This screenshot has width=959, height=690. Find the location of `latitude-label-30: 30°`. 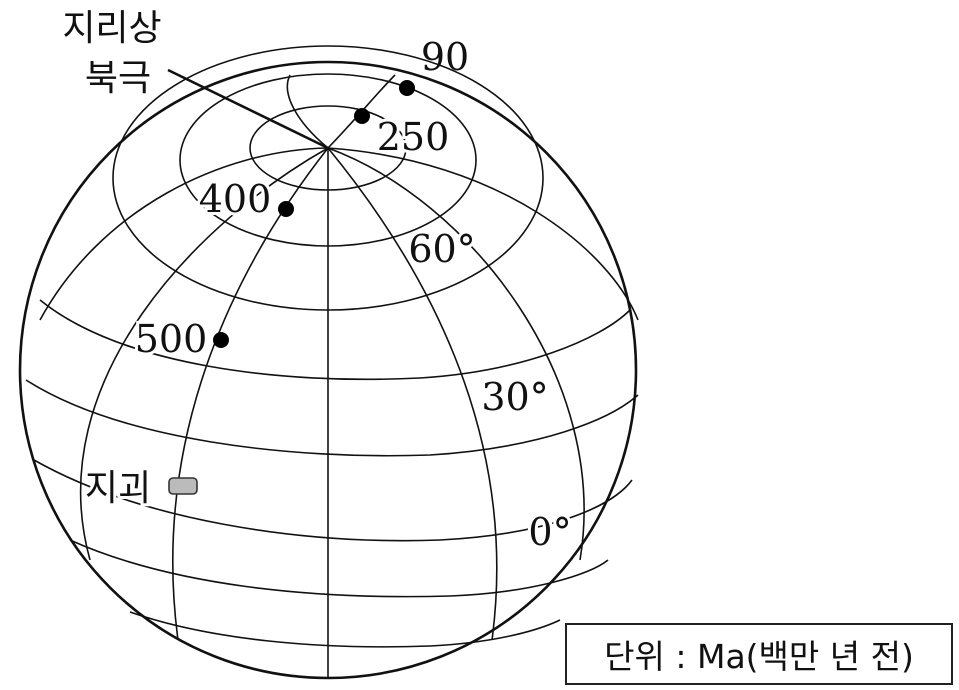

latitude-label-30: 30° is located at coordinates (514, 397).